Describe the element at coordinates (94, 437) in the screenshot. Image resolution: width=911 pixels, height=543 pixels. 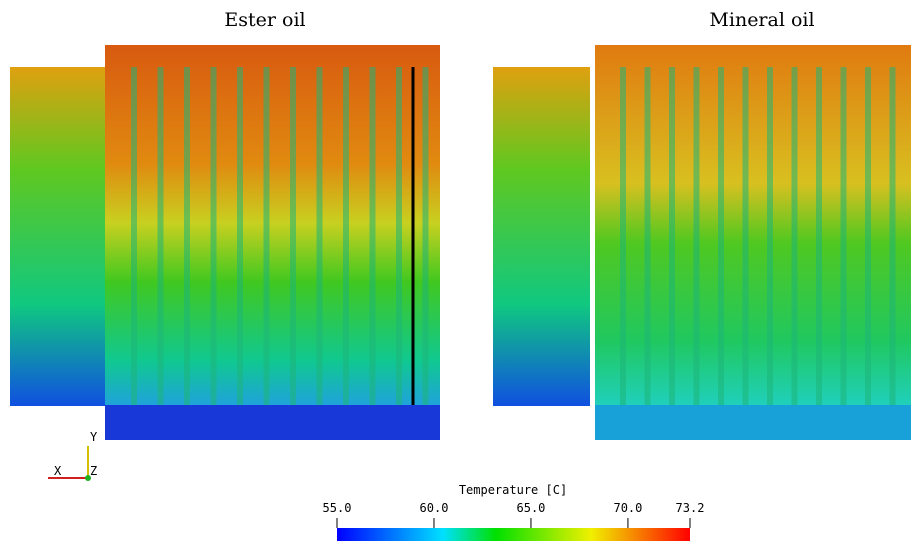
I see `axis-label: Y` at that location.